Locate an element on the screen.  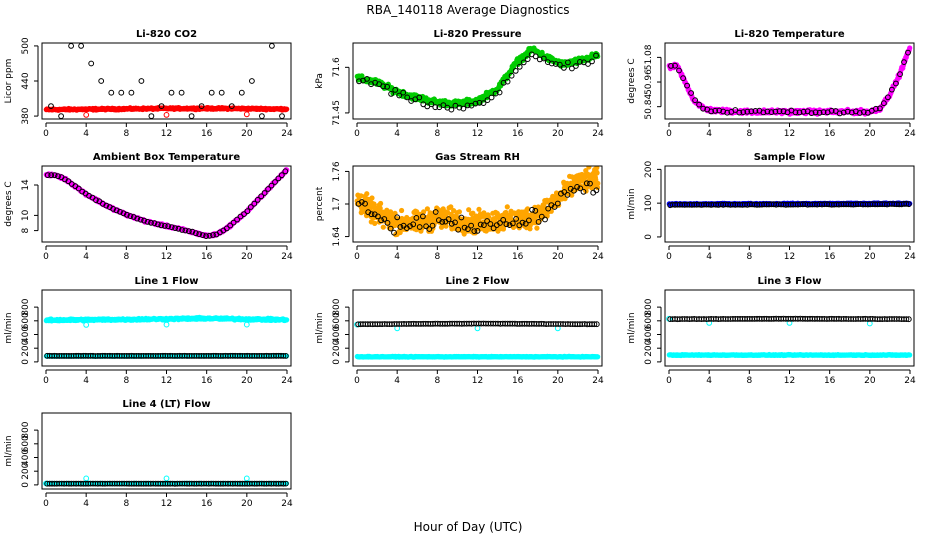
figure-title: RBA_140118 Average Diagnostics is located at coordinates (467, 10).